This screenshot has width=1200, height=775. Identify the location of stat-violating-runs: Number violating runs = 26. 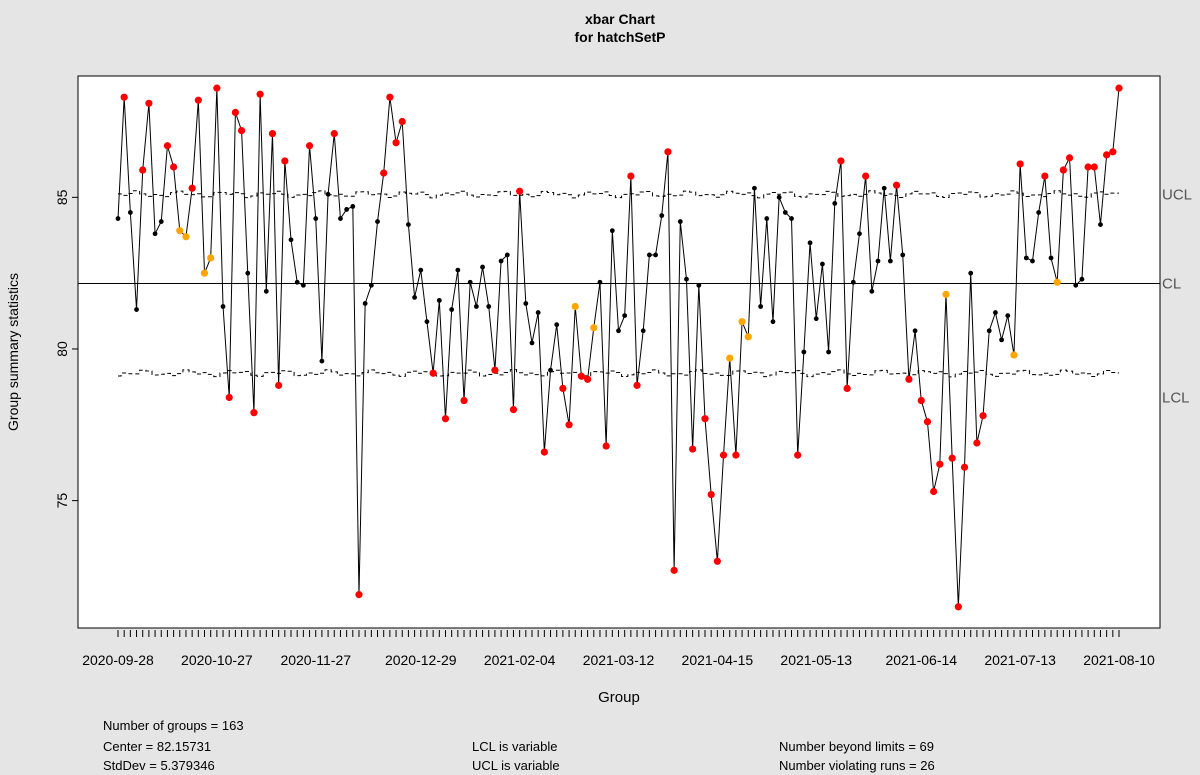
(857, 765).